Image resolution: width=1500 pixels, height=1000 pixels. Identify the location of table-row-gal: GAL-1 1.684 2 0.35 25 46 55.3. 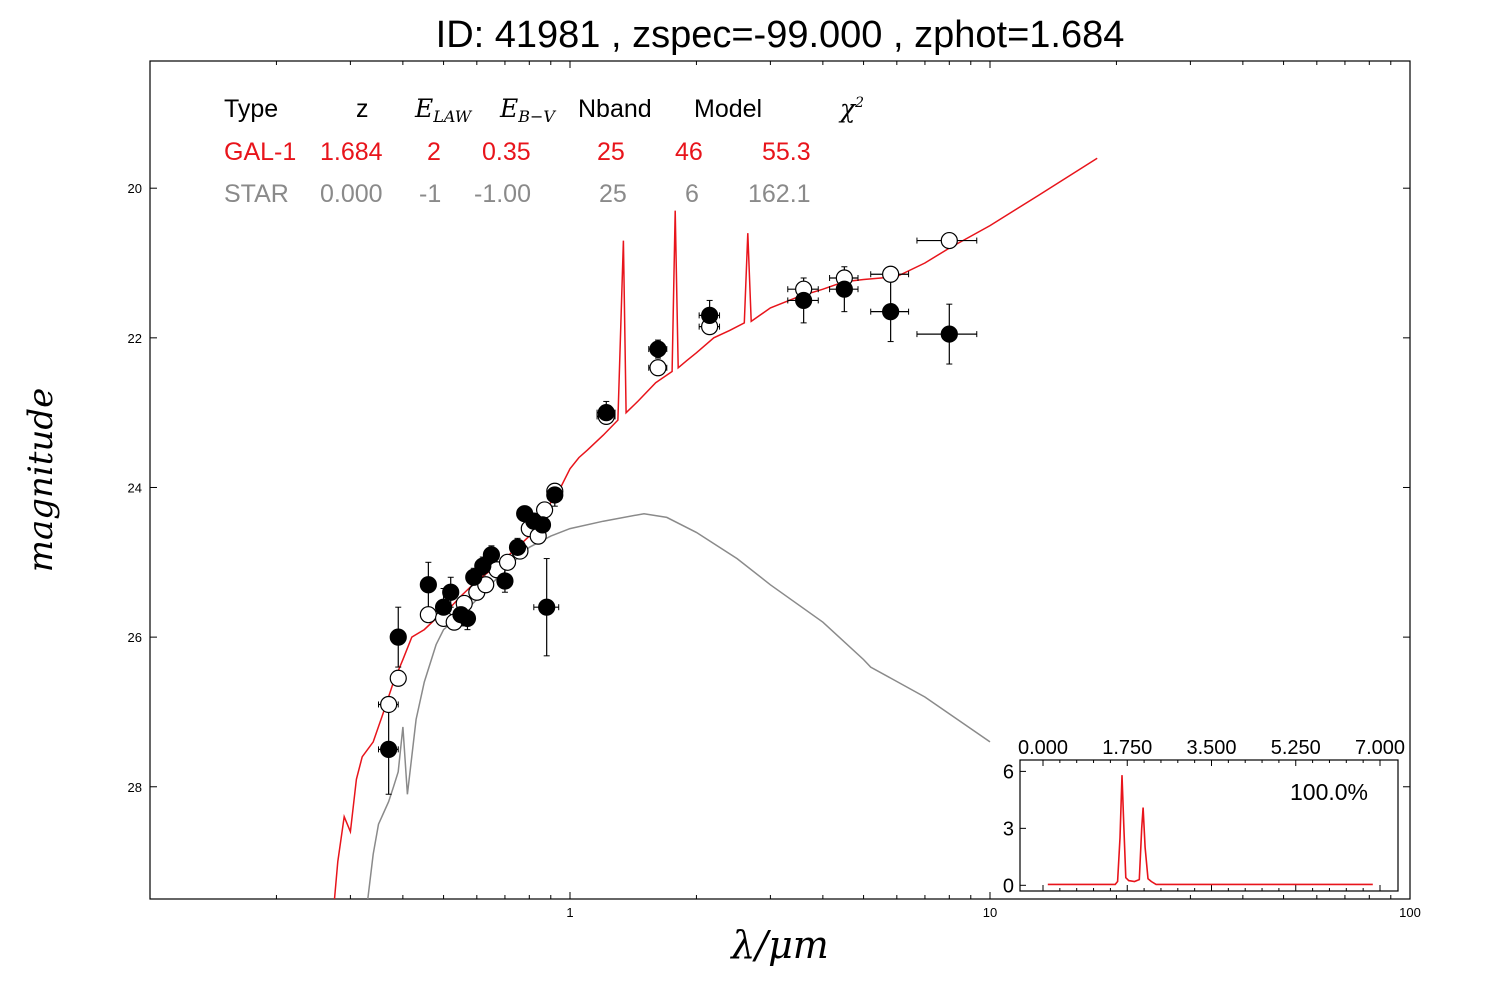
(517, 152).